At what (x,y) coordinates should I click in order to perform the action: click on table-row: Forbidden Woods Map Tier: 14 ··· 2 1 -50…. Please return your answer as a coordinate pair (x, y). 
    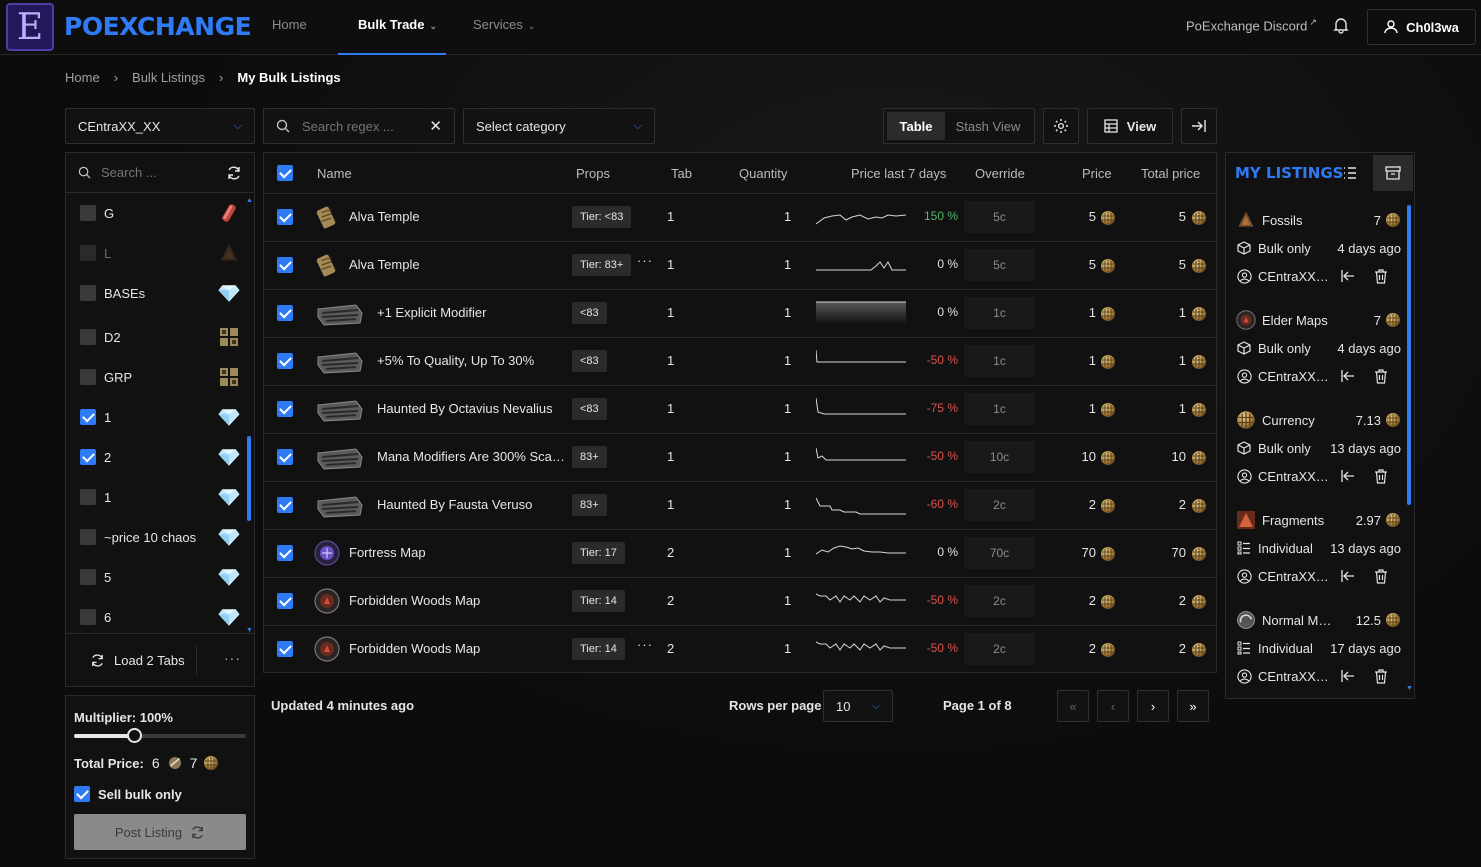
    Looking at the image, I should click on (740, 650).